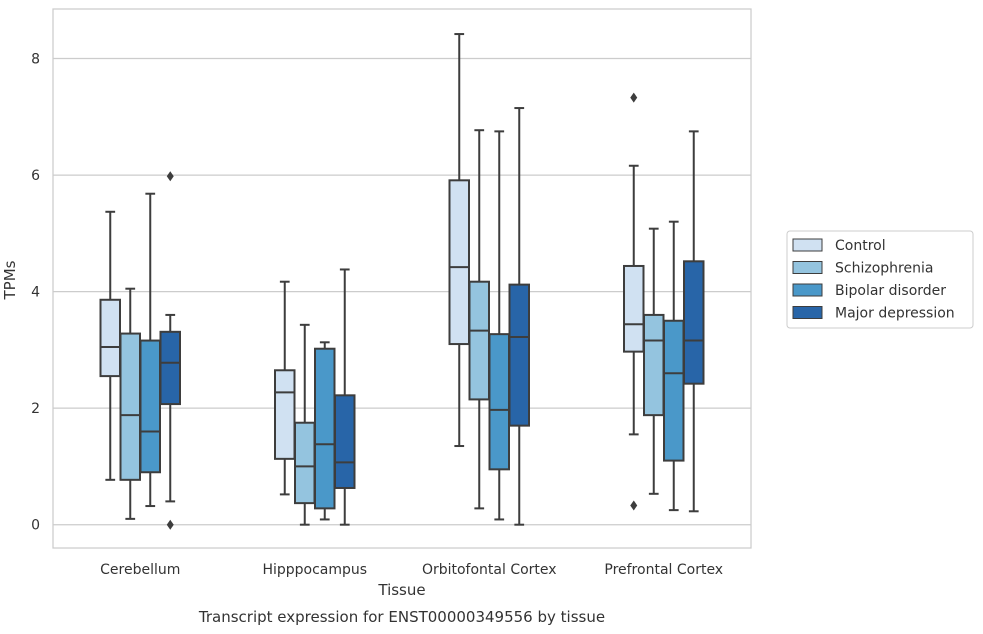 This screenshot has width=983, height=634. I want to click on x-tick-label: Cerebellum, so click(140, 570).